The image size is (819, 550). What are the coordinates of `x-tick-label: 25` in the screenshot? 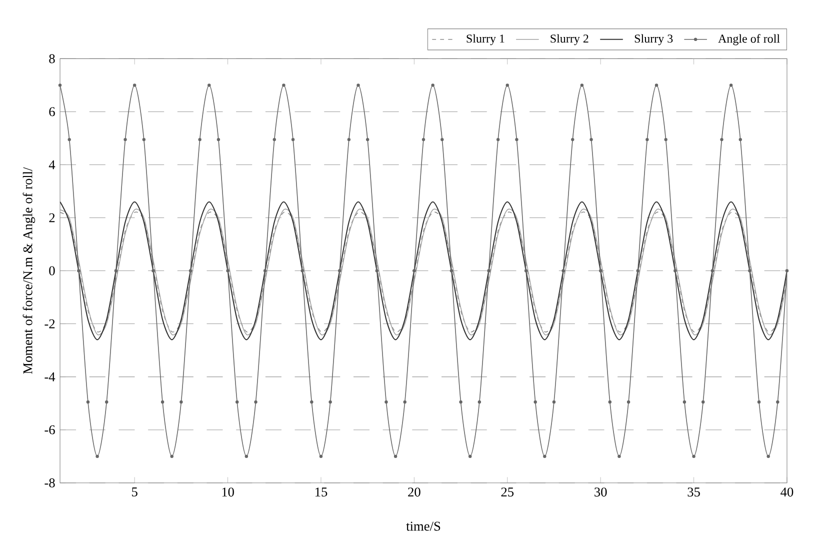 It's located at (507, 492).